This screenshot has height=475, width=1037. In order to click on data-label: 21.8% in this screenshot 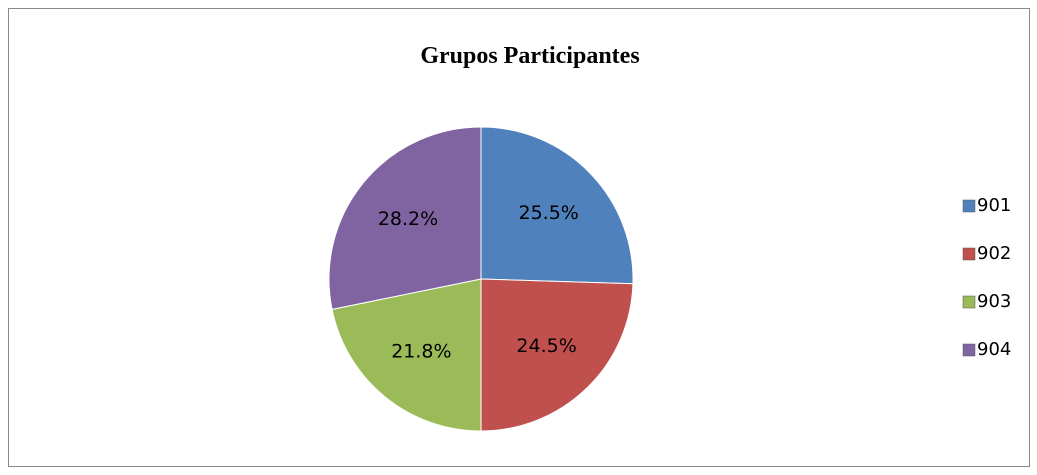, I will do `click(421, 351)`.